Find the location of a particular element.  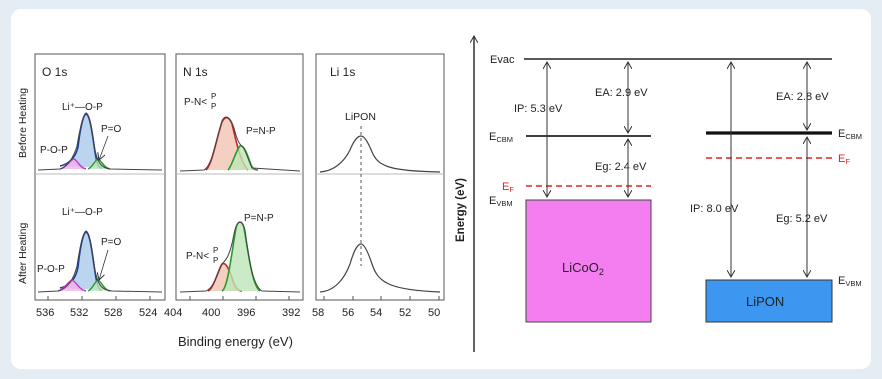

n1s-after-p-eq-n-p-fill is located at coordinates (241, 256).